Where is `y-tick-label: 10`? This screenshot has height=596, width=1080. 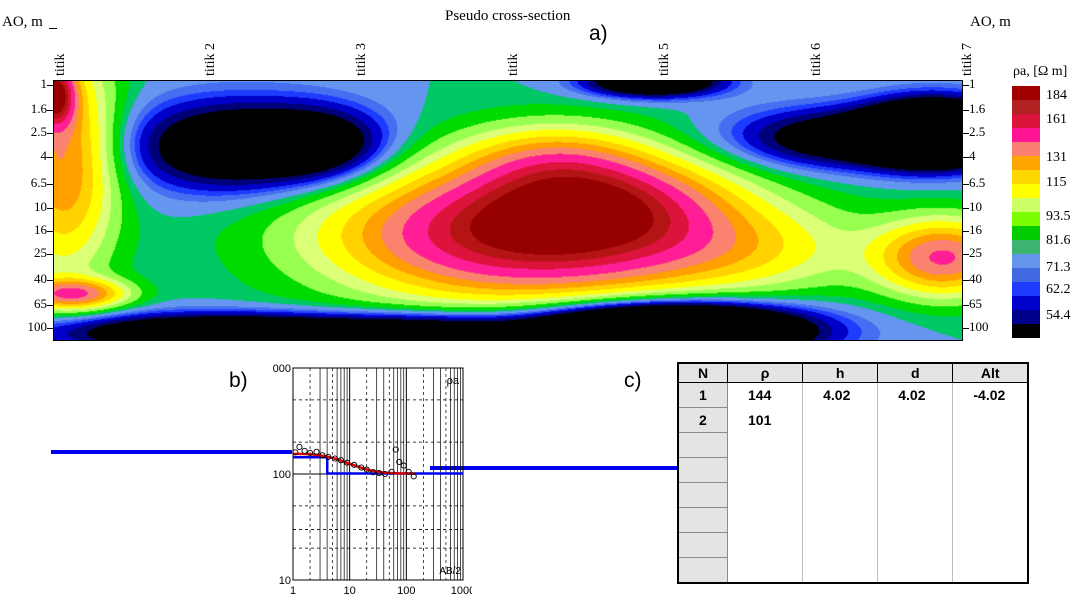 y-tick-label: 10 is located at coordinates (285, 581).